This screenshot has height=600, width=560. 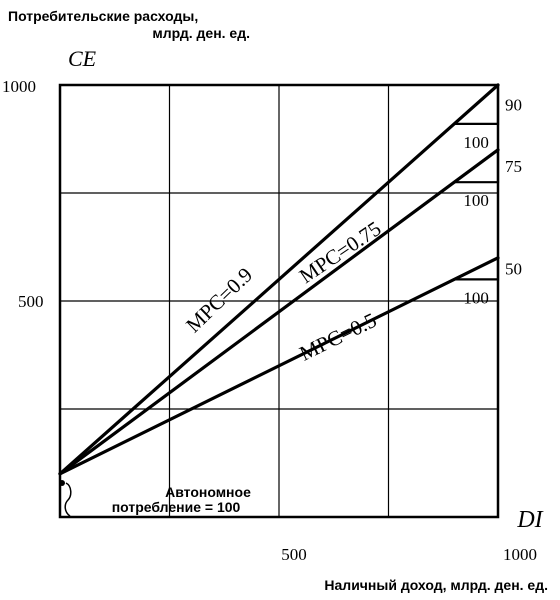 I want to click on y-axis-symbol: CE, so click(x=82, y=58).